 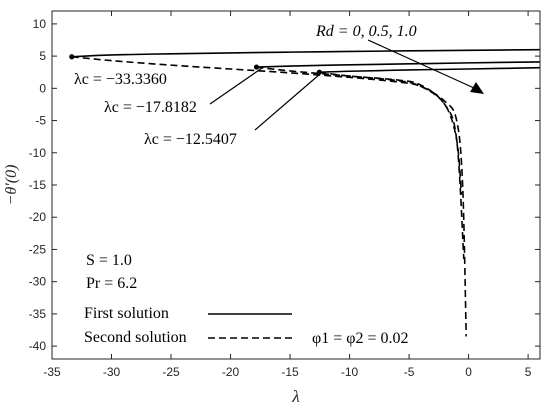 What do you see at coordinates (409, 372) in the screenshot?
I see `x-tick-label: -5` at bounding box center [409, 372].